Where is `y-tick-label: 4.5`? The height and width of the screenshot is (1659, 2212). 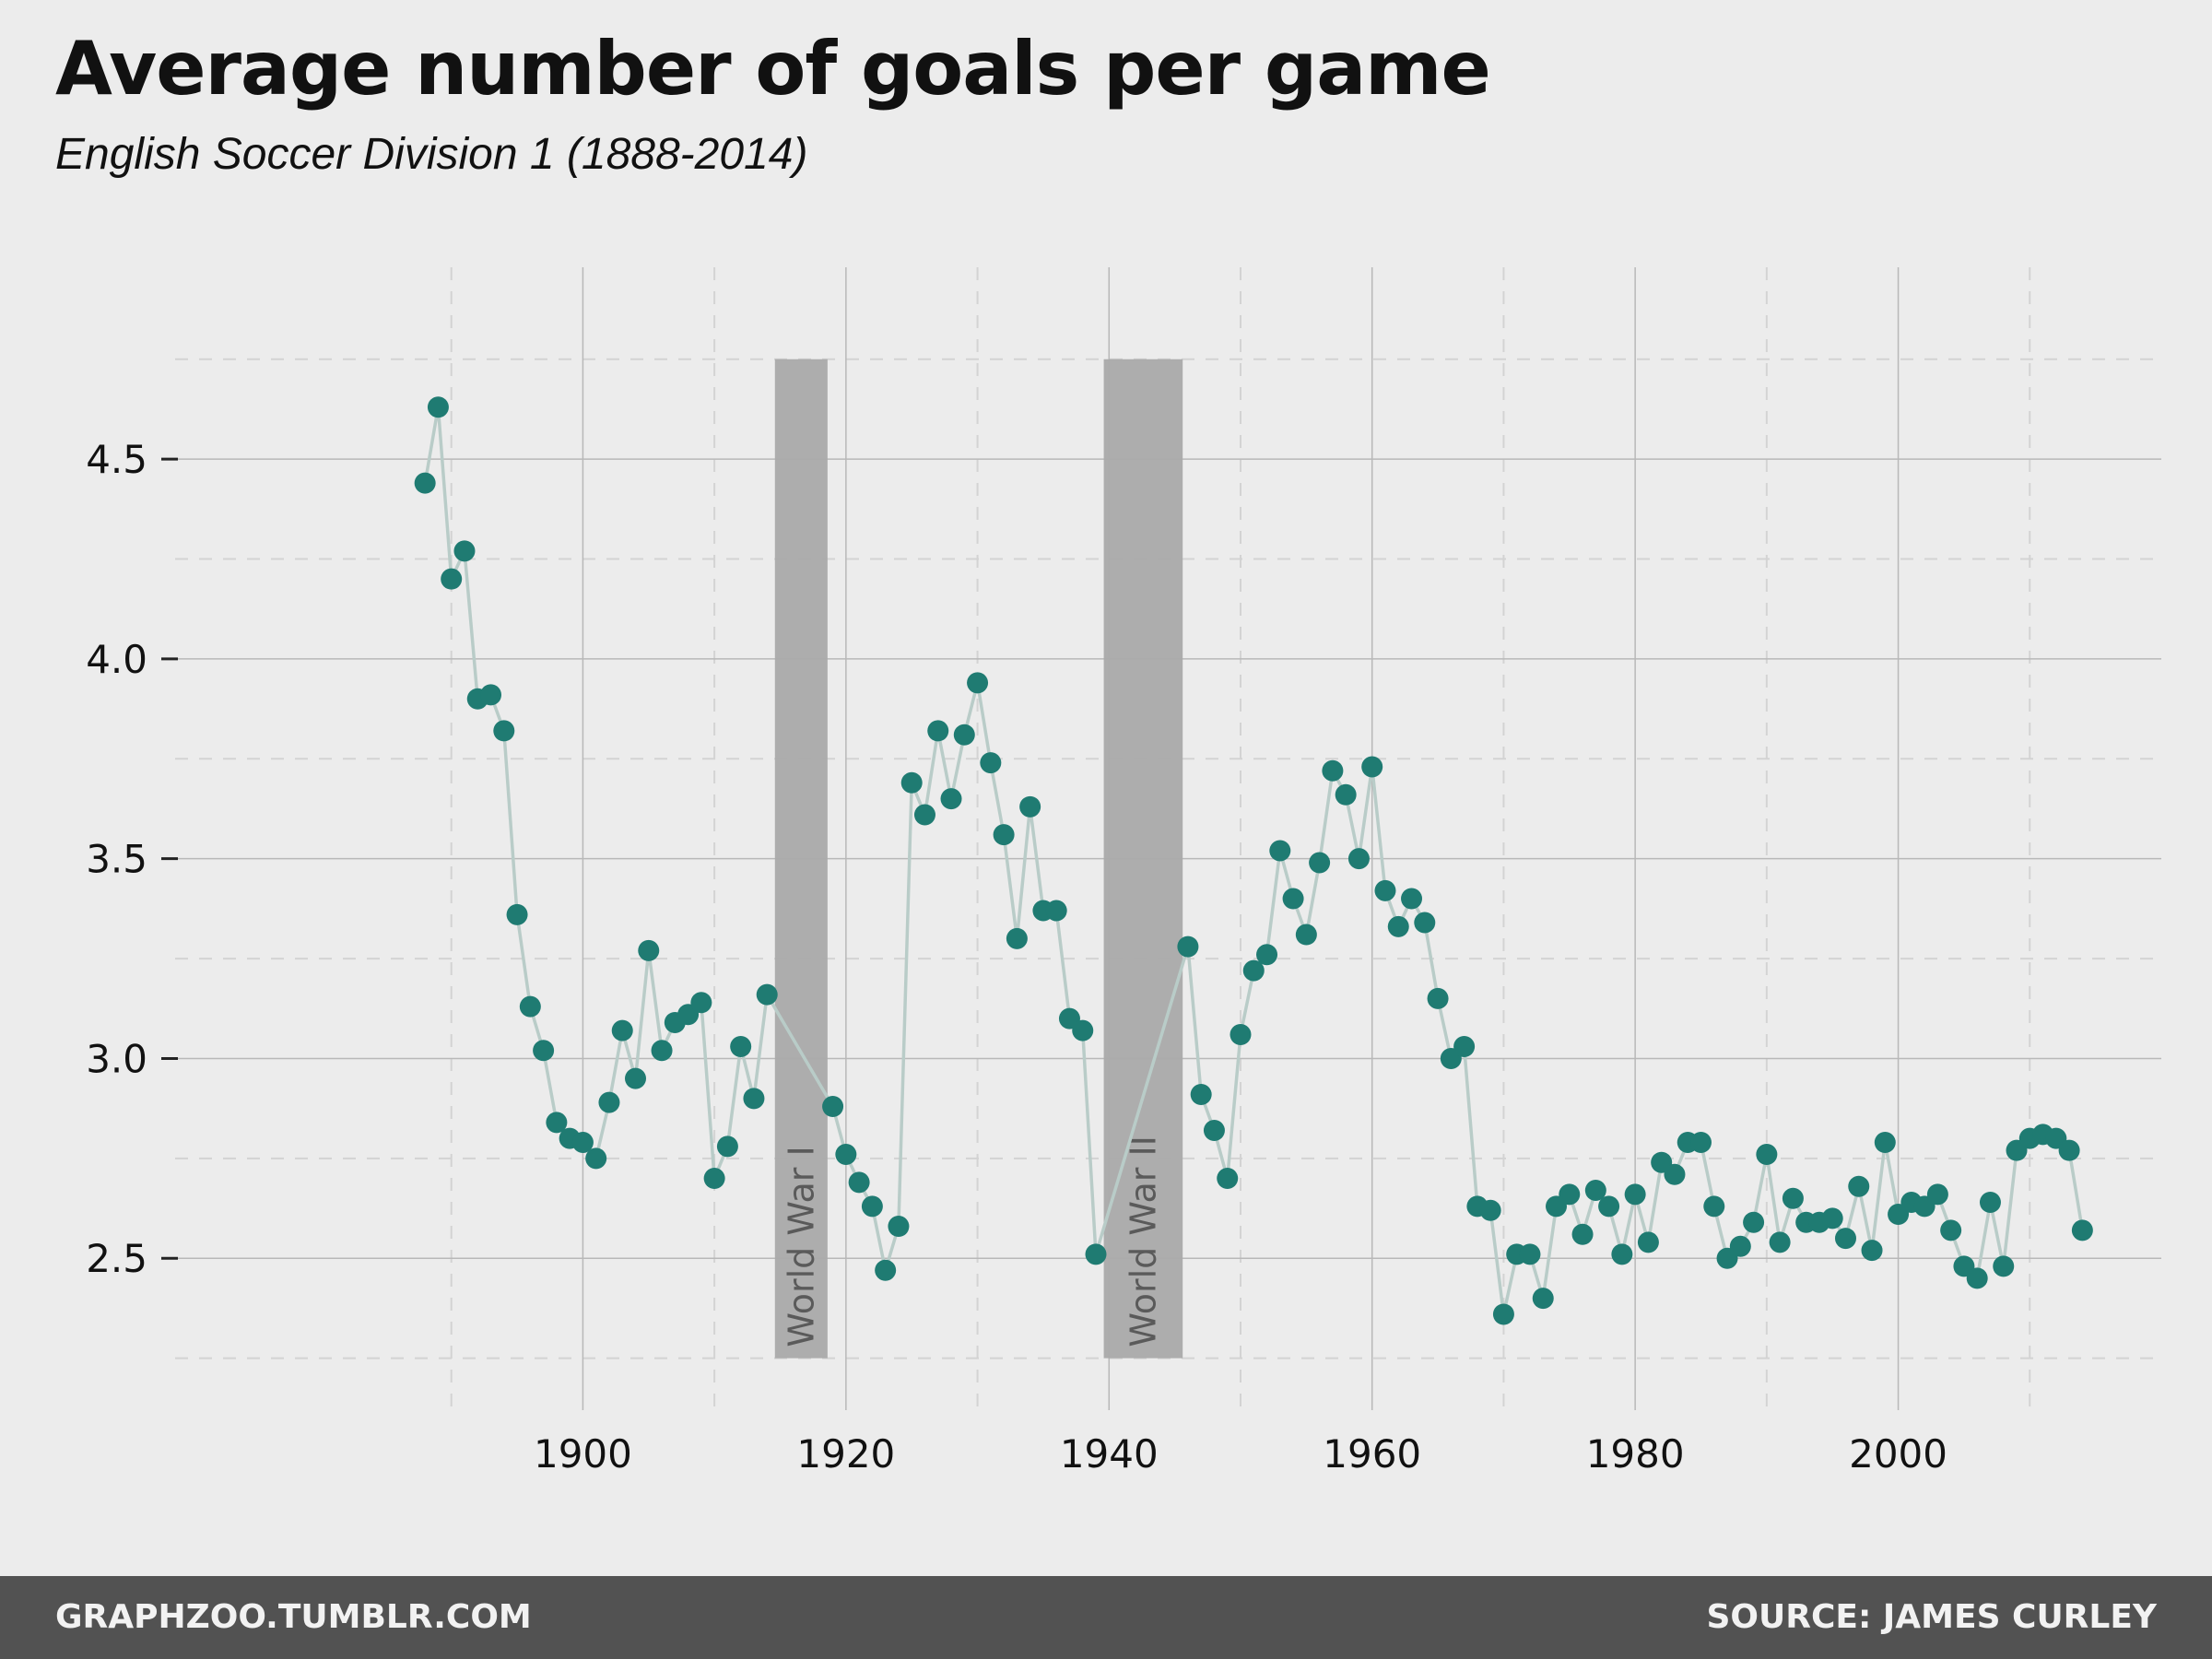
y-tick-label: 4.5 is located at coordinates (116, 459).